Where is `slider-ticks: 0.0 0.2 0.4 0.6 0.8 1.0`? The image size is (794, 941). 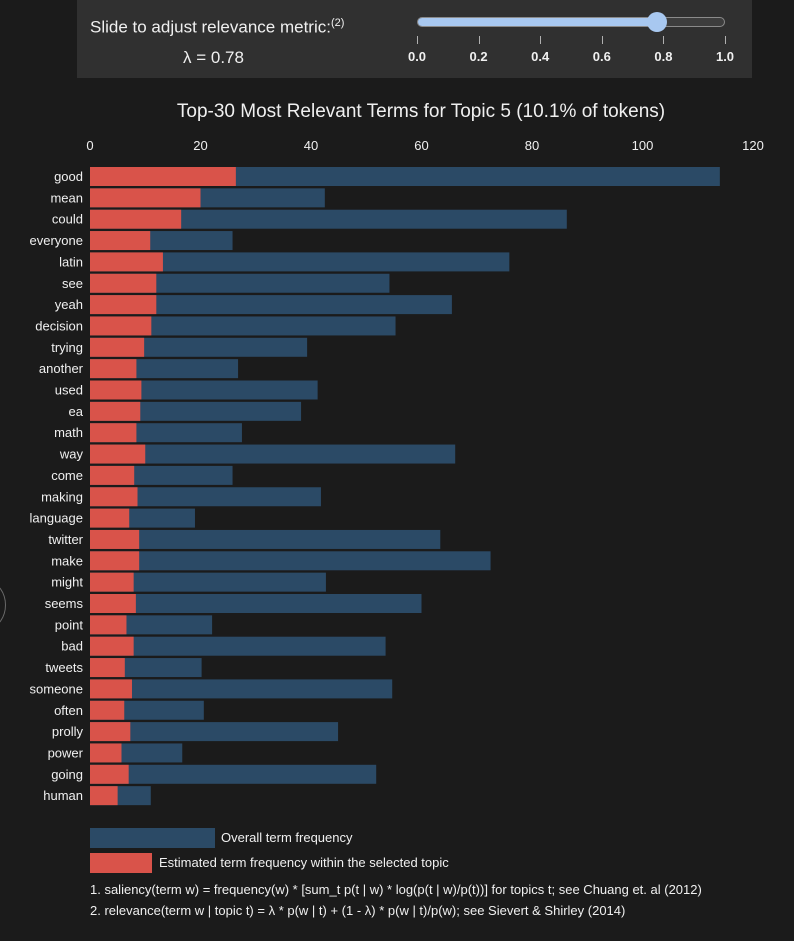
slider-ticks: 0.0 0.2 0.4 0.6 0.8 1.0 is located at coordinates (414, 39).